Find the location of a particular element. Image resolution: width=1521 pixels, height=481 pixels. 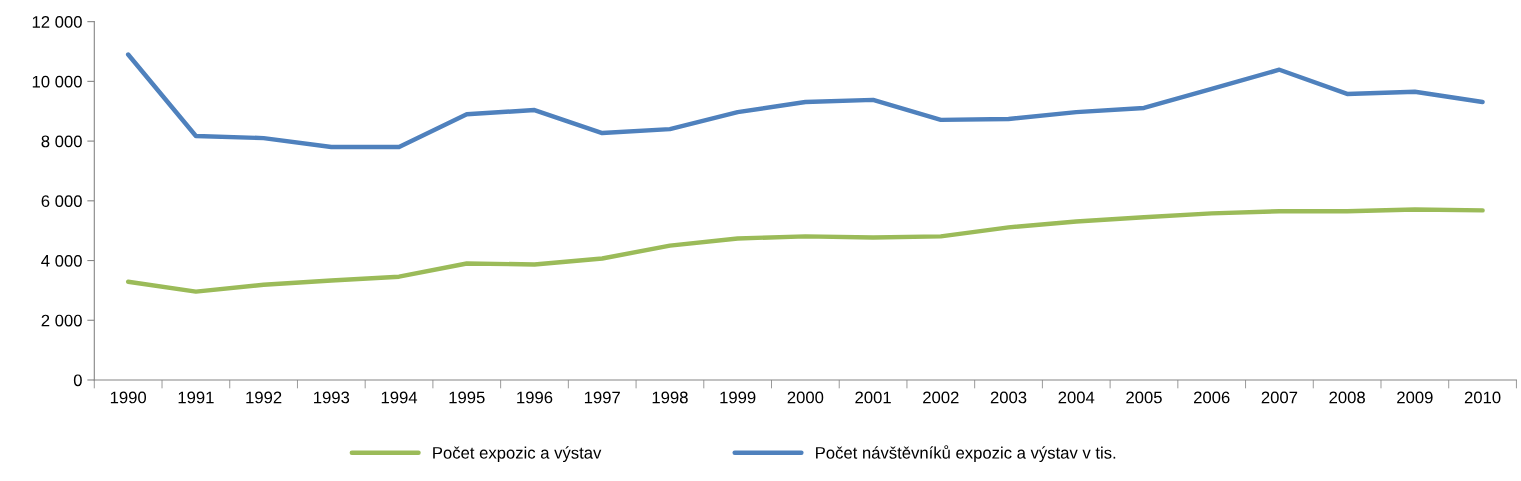

x-tick-label: 2008 is located at coordinates (1347, 397).